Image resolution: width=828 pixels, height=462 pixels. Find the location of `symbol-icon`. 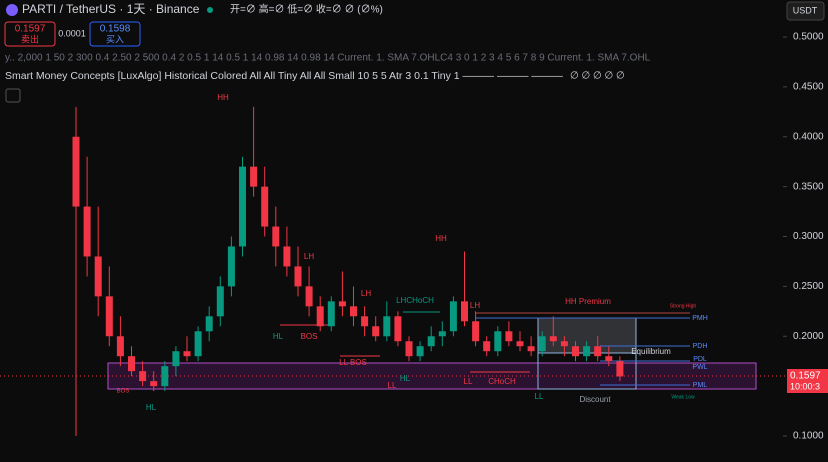

symbol-icon is located at coordinates (12, 10).